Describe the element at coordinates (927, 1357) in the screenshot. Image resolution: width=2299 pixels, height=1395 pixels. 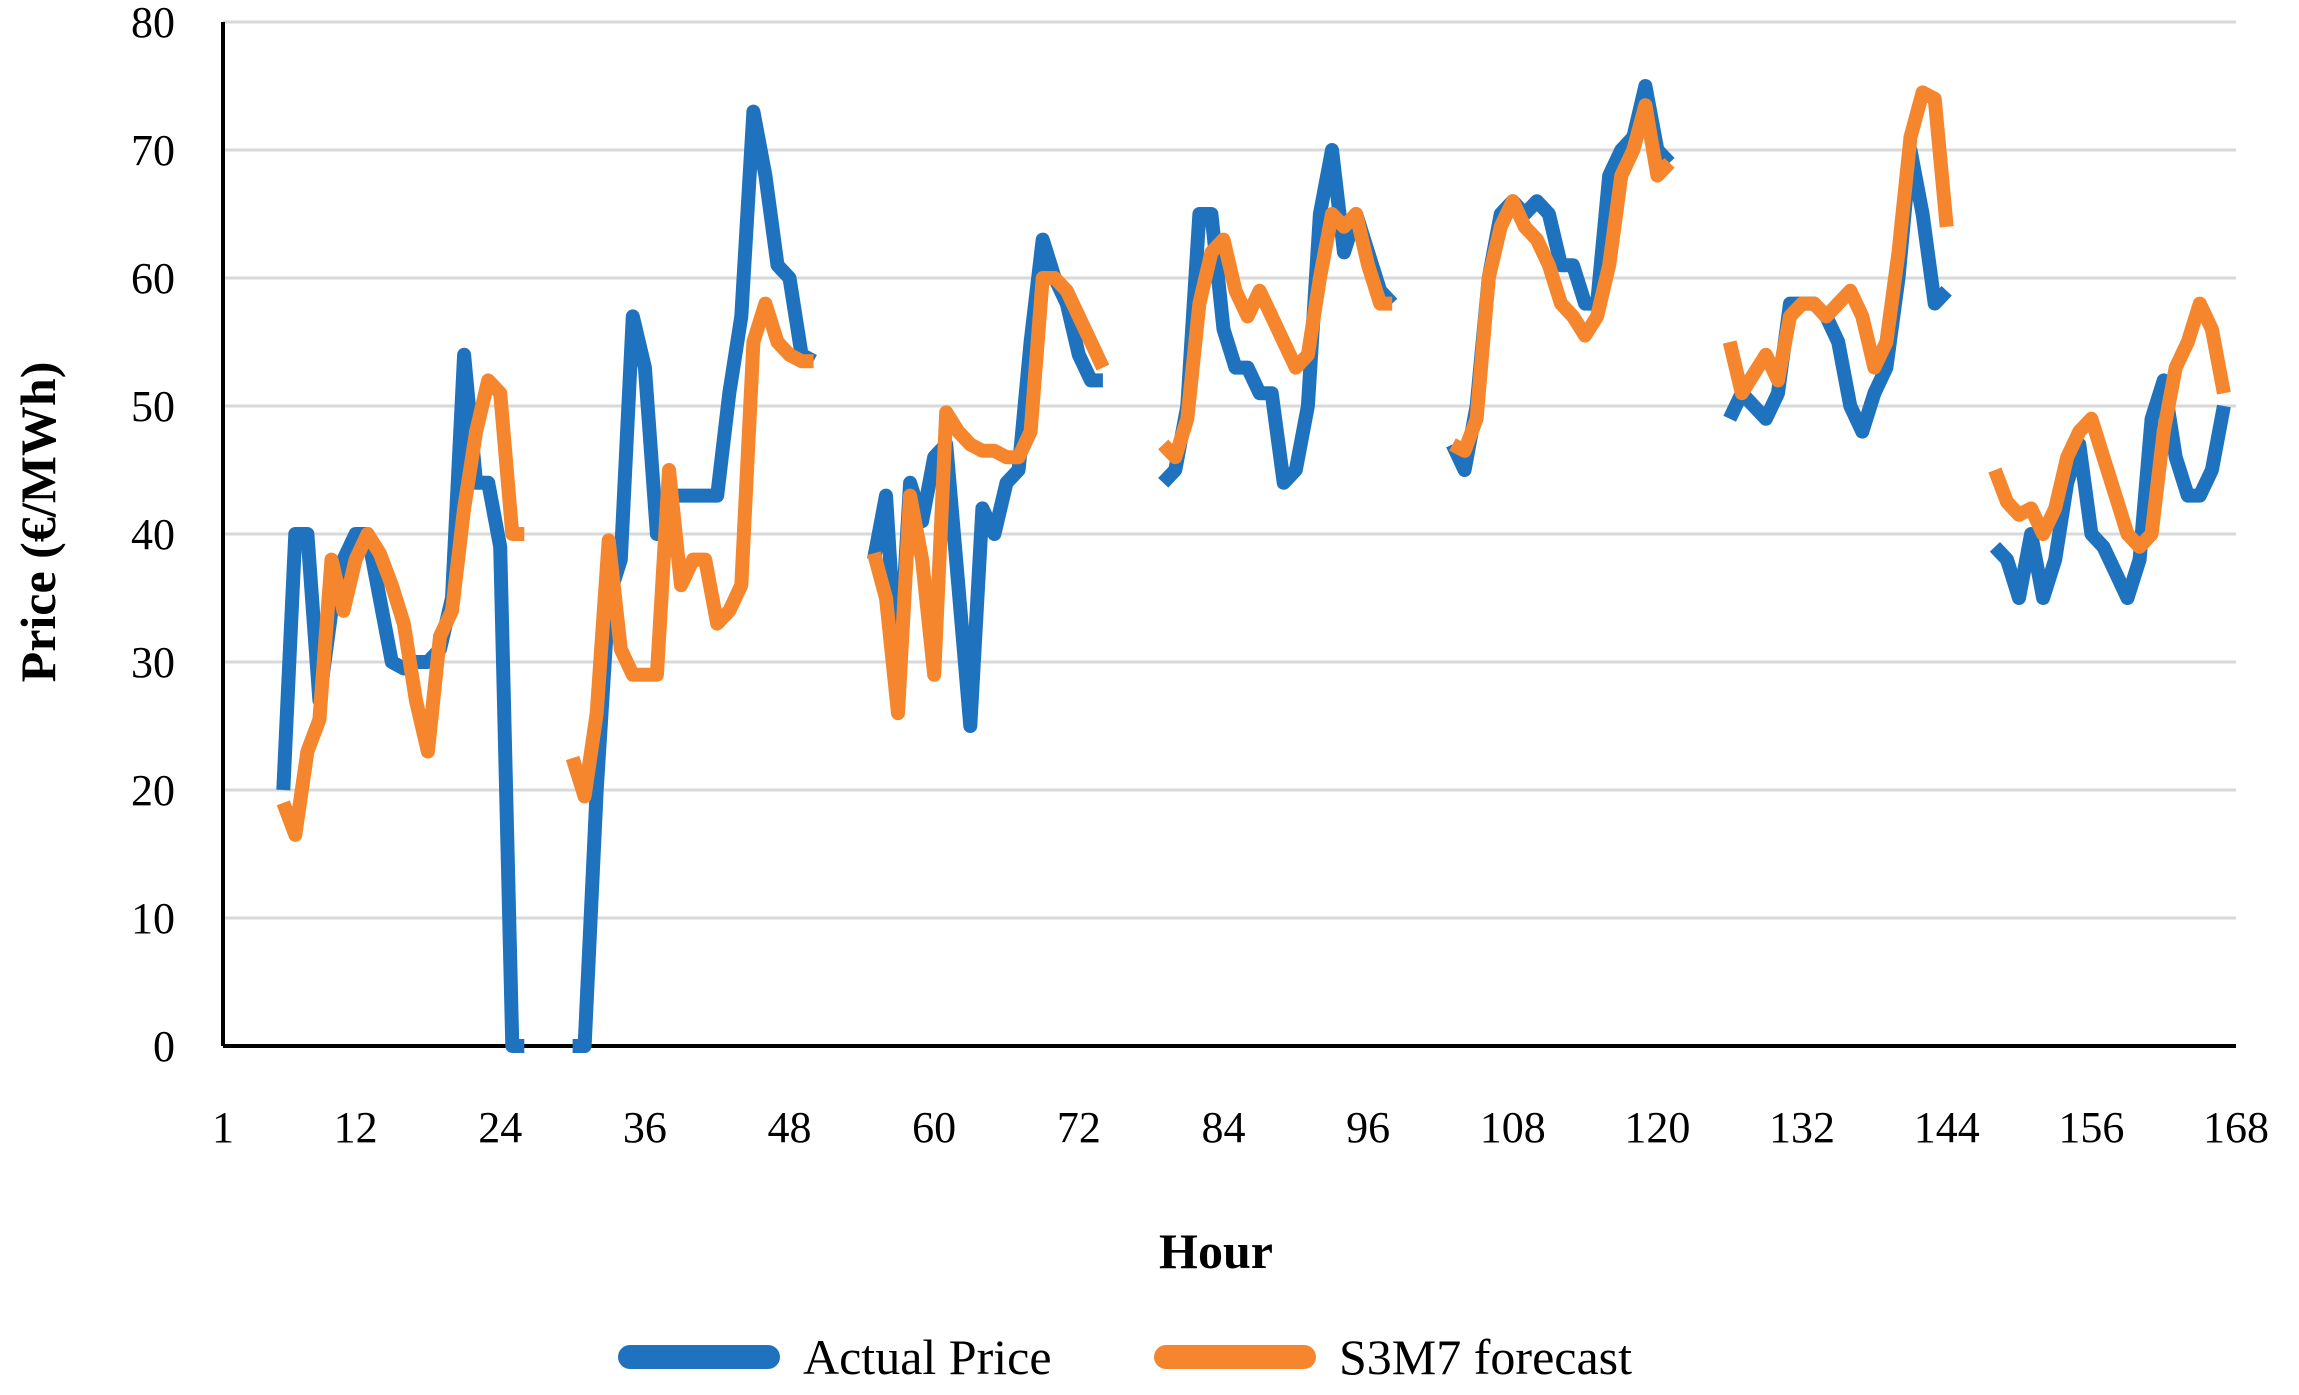
I see `legend-label-actual-price: Actual Price` at that location.